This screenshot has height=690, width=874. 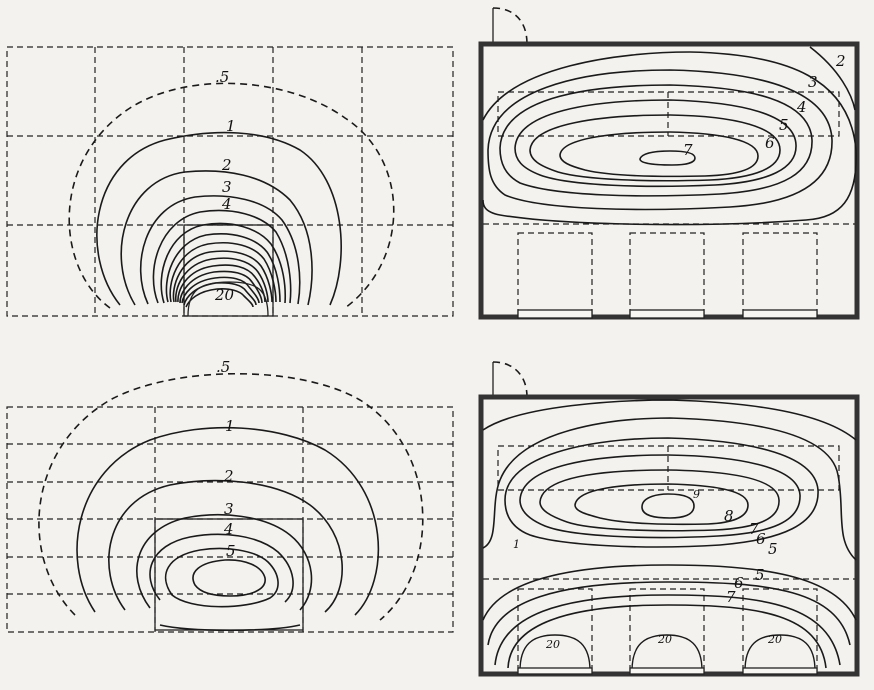 What do you see at coordinates (226, 459) in the screenshot?
I see `labels-bottom-left: .5 1 2 3 4 5` at bounding box center [226, 459].